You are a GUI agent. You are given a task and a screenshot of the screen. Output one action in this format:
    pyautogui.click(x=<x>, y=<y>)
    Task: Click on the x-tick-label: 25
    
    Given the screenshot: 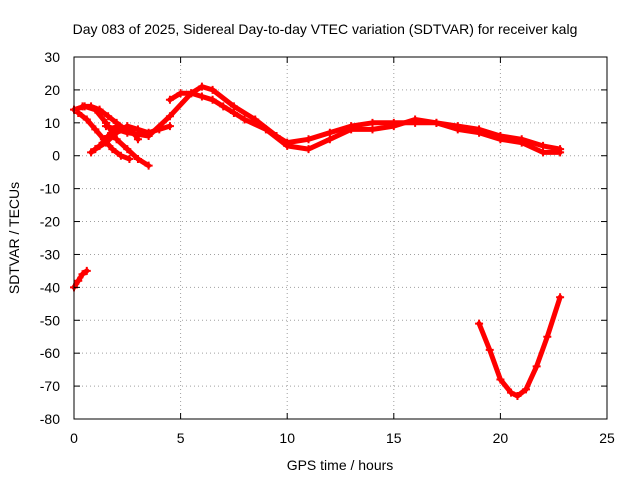 What is the action you would take?
    pyautogui.click(x=607, y=438)
    